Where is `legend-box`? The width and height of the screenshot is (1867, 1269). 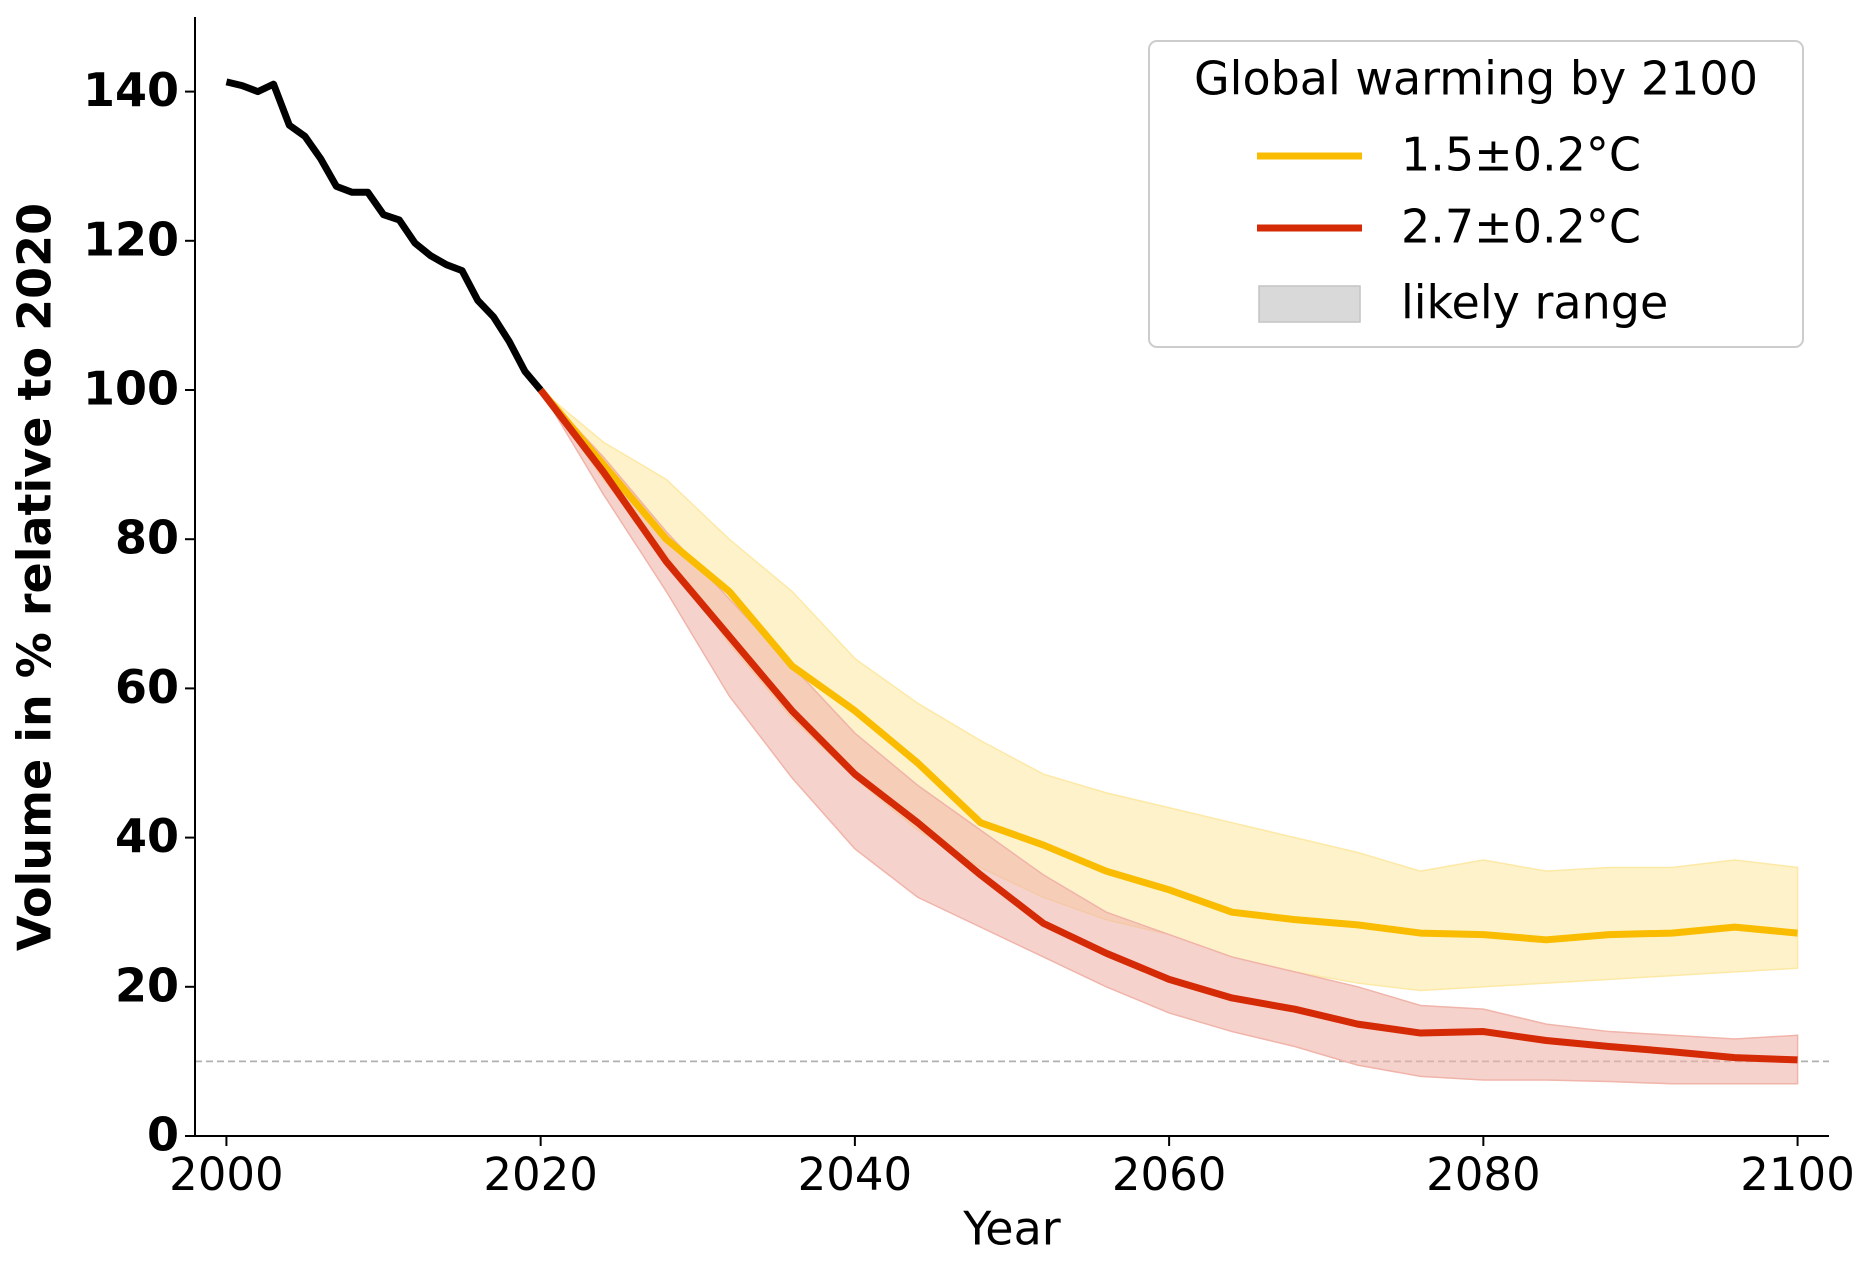 legend-box is located at coordinates (1476, 194).